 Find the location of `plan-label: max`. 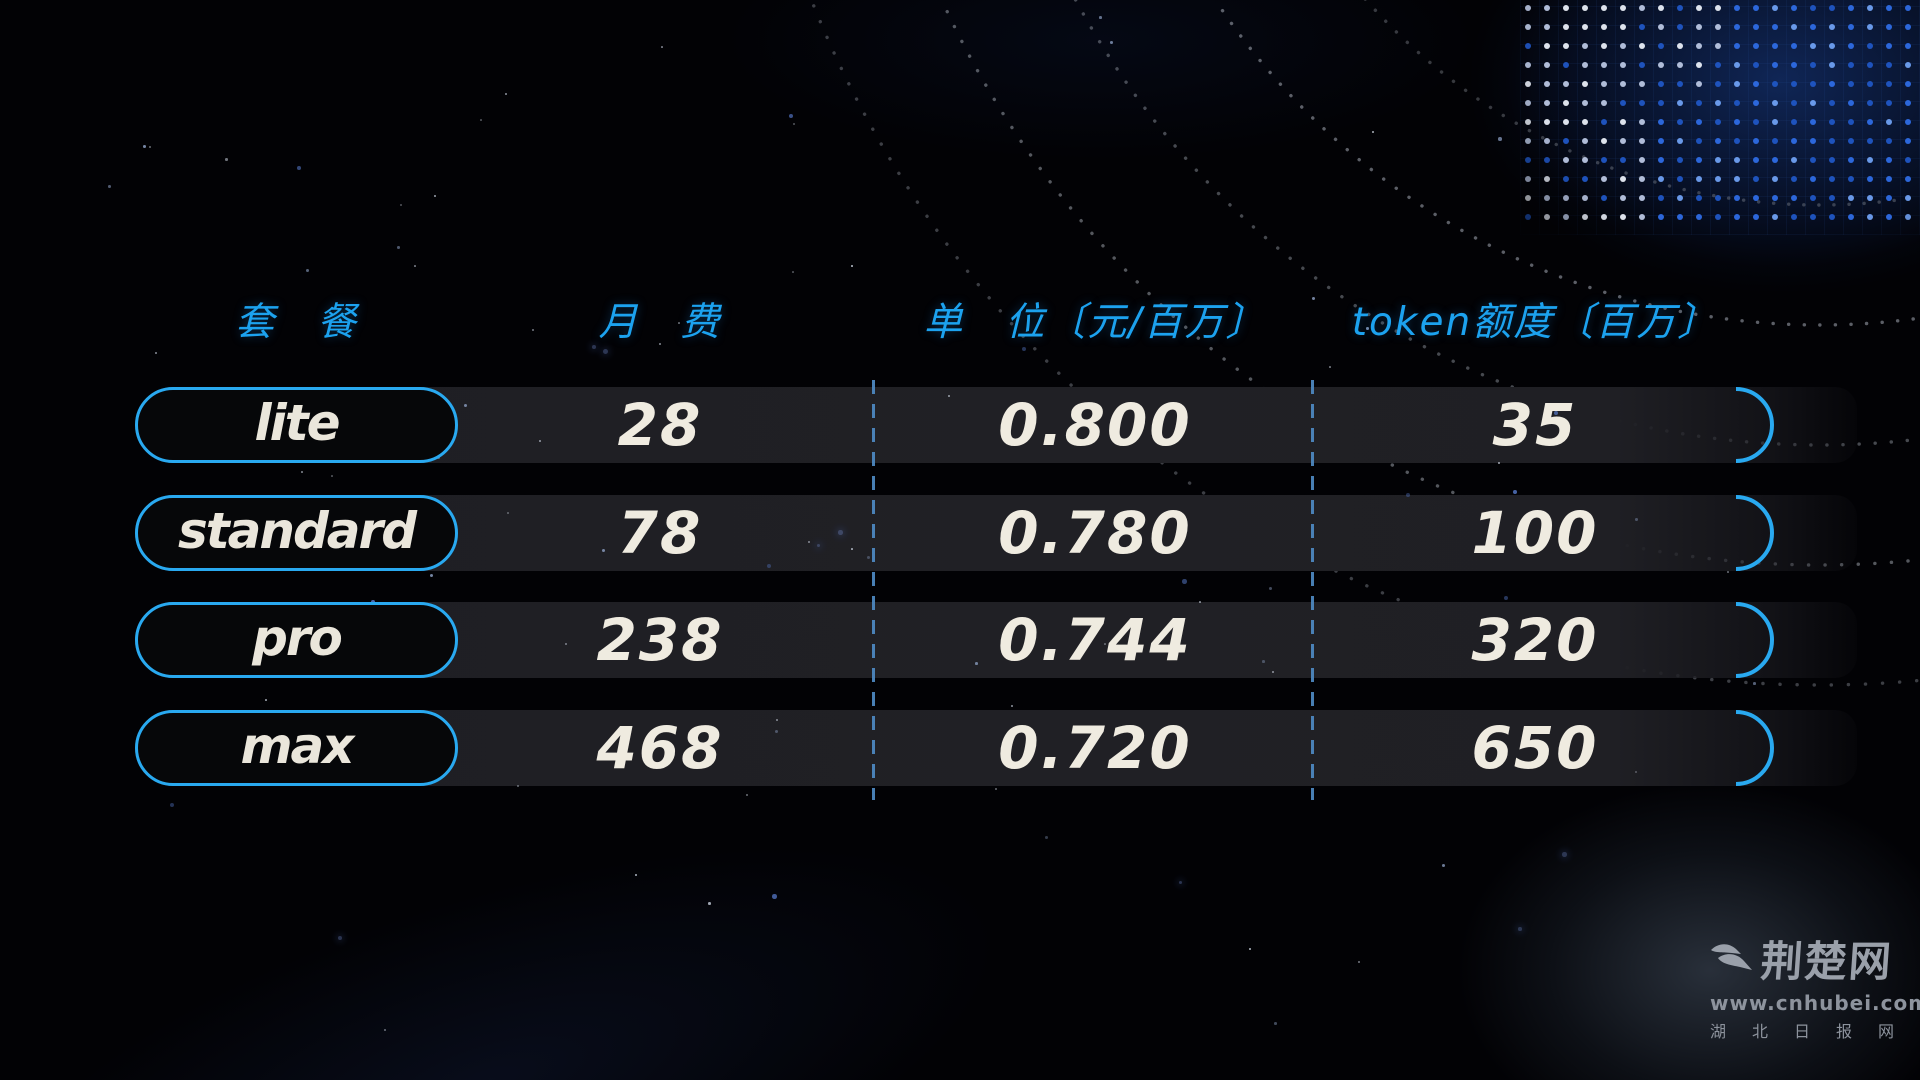

plan-label: max is located at coordinates (297, 746).